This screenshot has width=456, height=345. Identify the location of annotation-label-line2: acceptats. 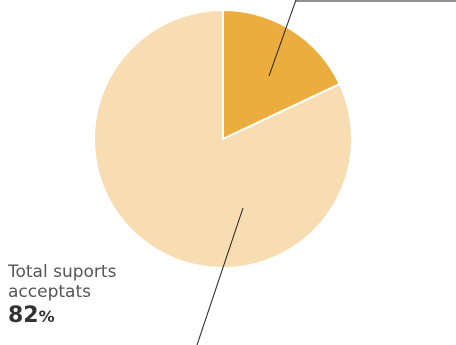
(49, 292).